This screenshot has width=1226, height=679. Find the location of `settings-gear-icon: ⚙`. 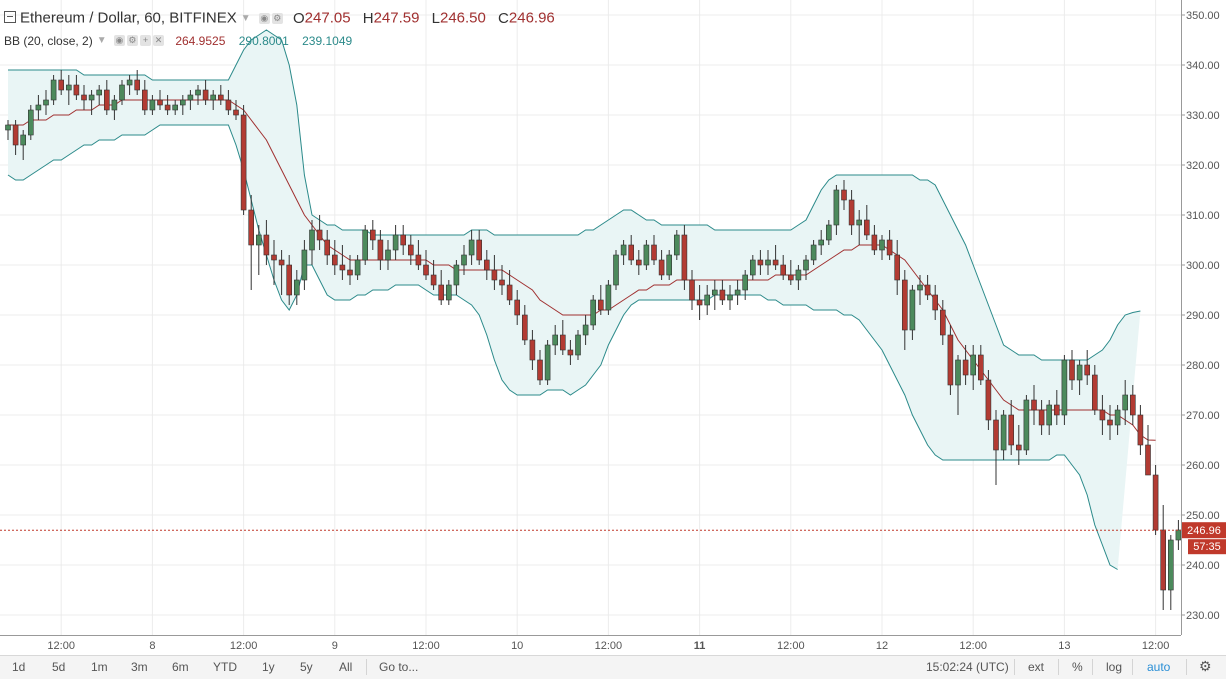

settings-gear-icon: ⚙ is located at coordinates (1205, 666).